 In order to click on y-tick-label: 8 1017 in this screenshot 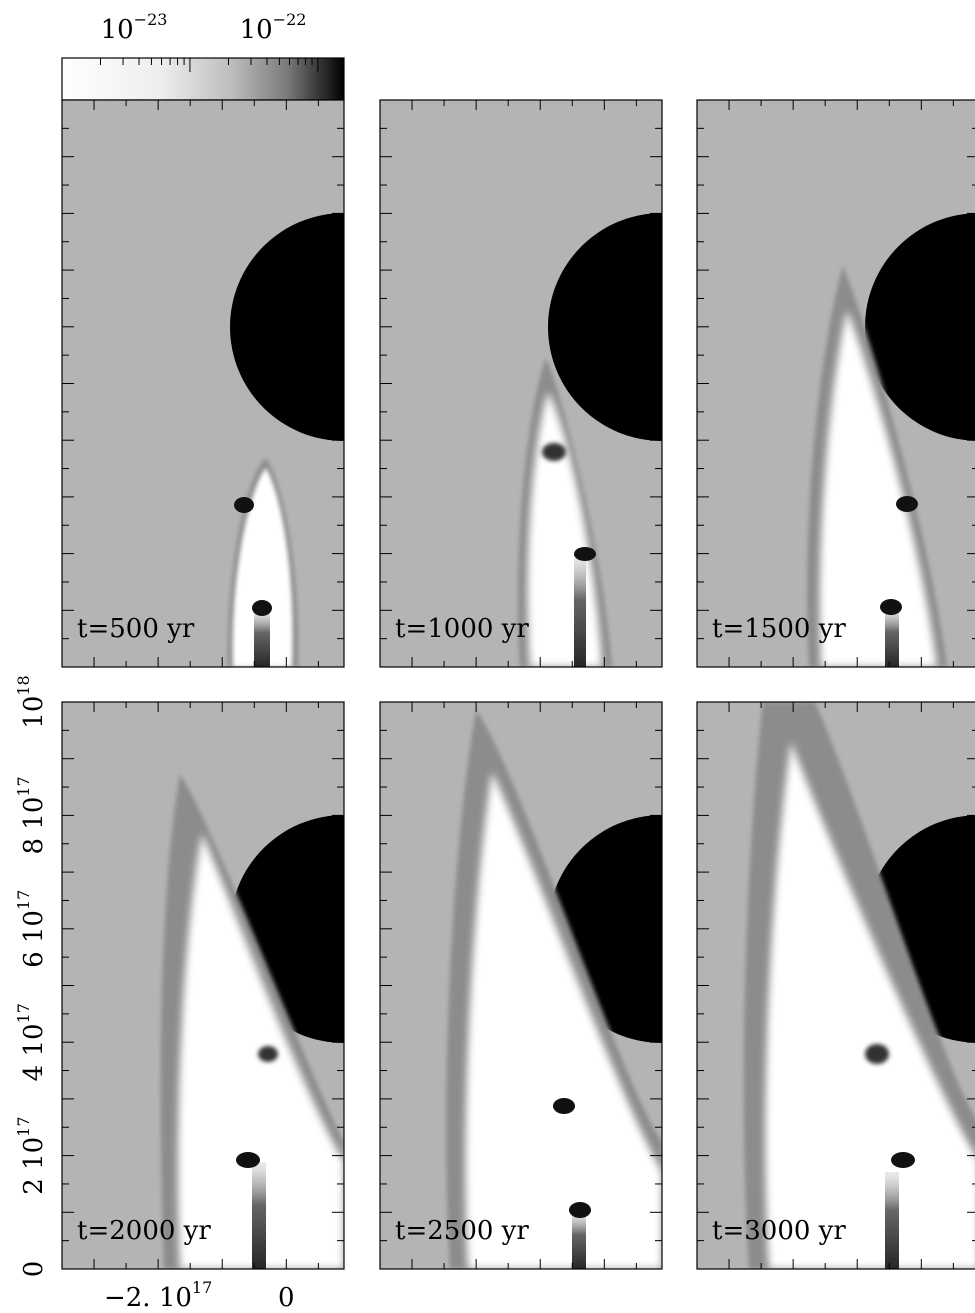, I will do `click(31, 815)`.